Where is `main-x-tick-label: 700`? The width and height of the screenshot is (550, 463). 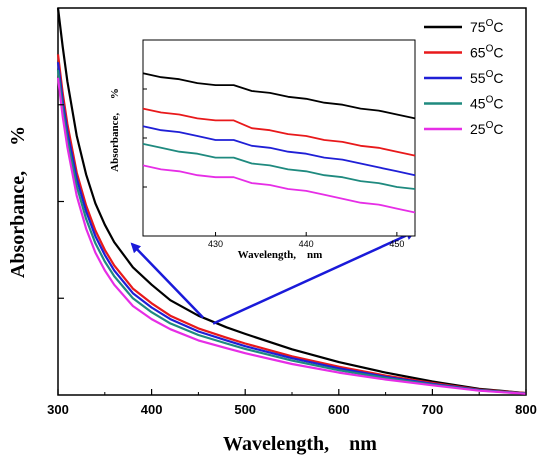
main-x-tick-label: 700 is located at coordinates (433, 409).